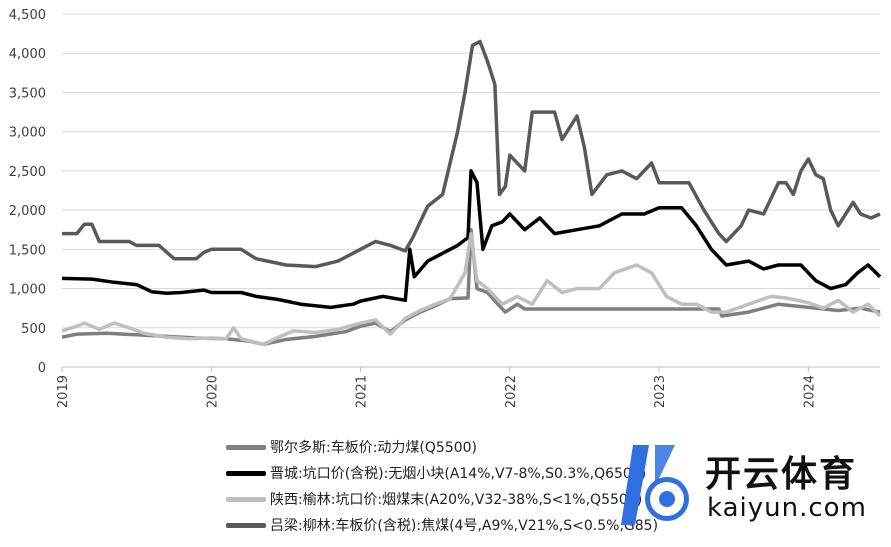  What do you see at coordinates (458, 474) in the screenshot?
I see `legend-label: 晋城:坑口价(含税):无烟小块(A14%,V7-8%,S0.3%,Q6500)` at bounding box center [458, 474].